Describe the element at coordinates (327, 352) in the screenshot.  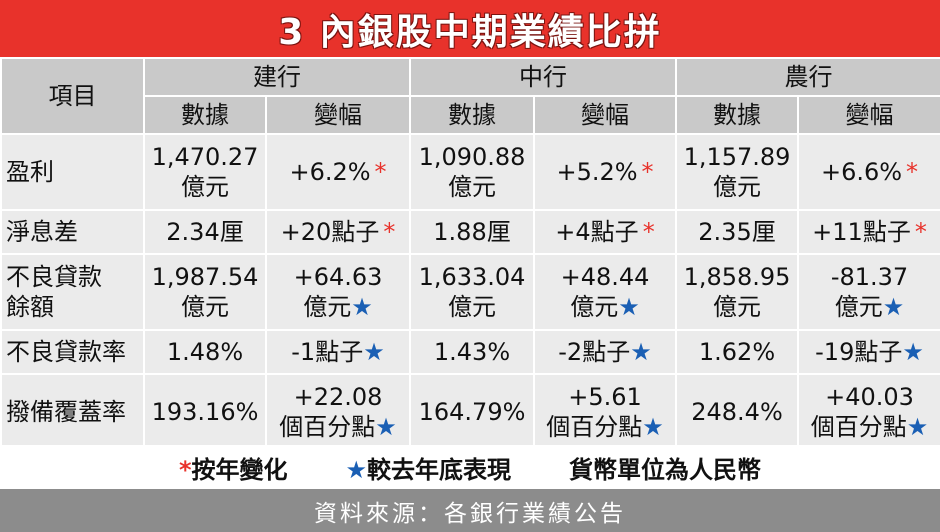
I see `change-value-text: -1點子` at that location.